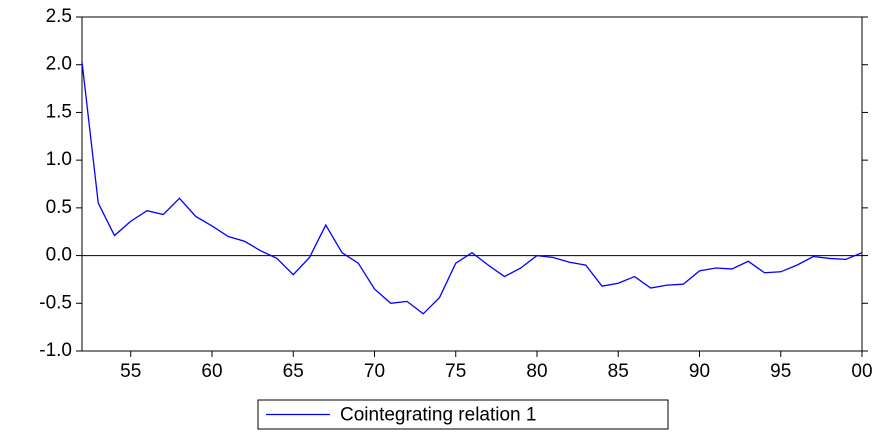  Describe the element at coordinates (55, 302) in the screenshot. I see `y-tick-label: -0.5` at that location.